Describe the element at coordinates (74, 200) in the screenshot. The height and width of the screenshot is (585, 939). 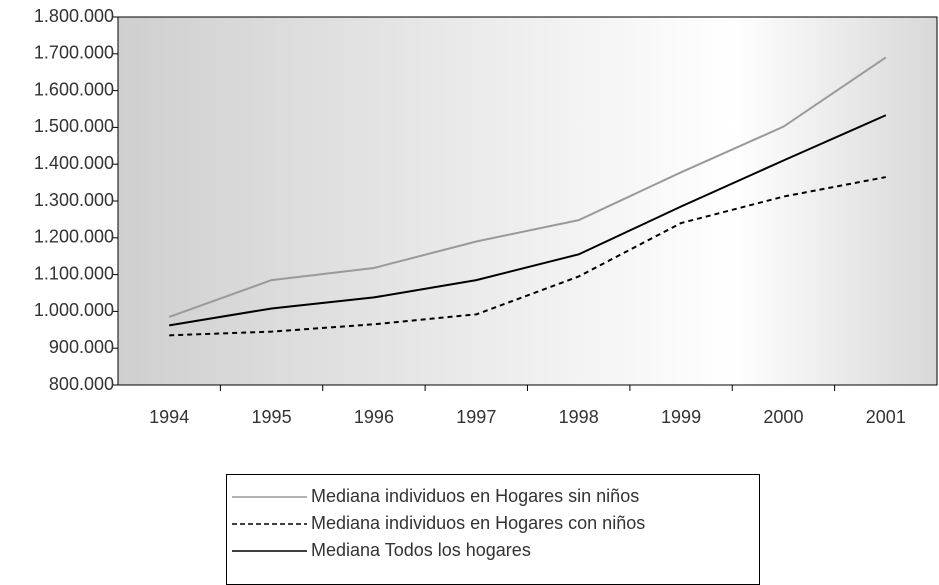
I see `y-tick-label: 1.300.000` at that location.